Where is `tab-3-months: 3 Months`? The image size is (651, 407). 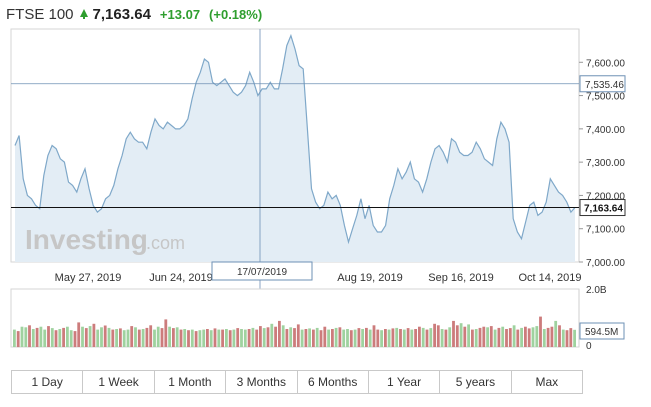
tab-3-months: 3 Months is located at coordinates (262, 382).